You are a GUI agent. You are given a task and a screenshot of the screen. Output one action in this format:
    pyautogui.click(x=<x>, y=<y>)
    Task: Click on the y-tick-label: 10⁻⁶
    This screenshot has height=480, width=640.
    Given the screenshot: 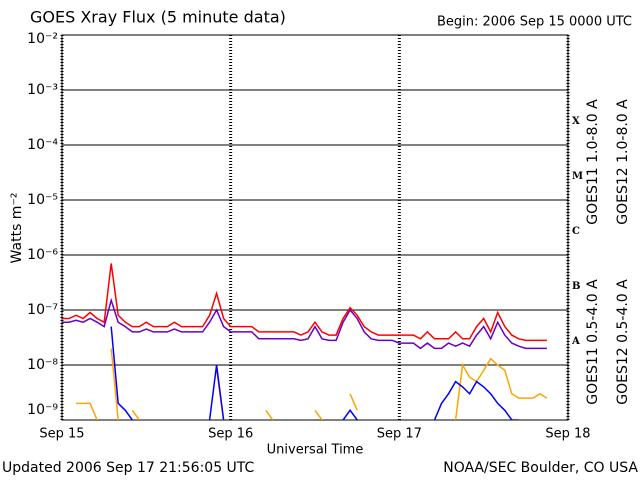 What is the action you would take?
    pyautogui.click(x=42, y=255)
    